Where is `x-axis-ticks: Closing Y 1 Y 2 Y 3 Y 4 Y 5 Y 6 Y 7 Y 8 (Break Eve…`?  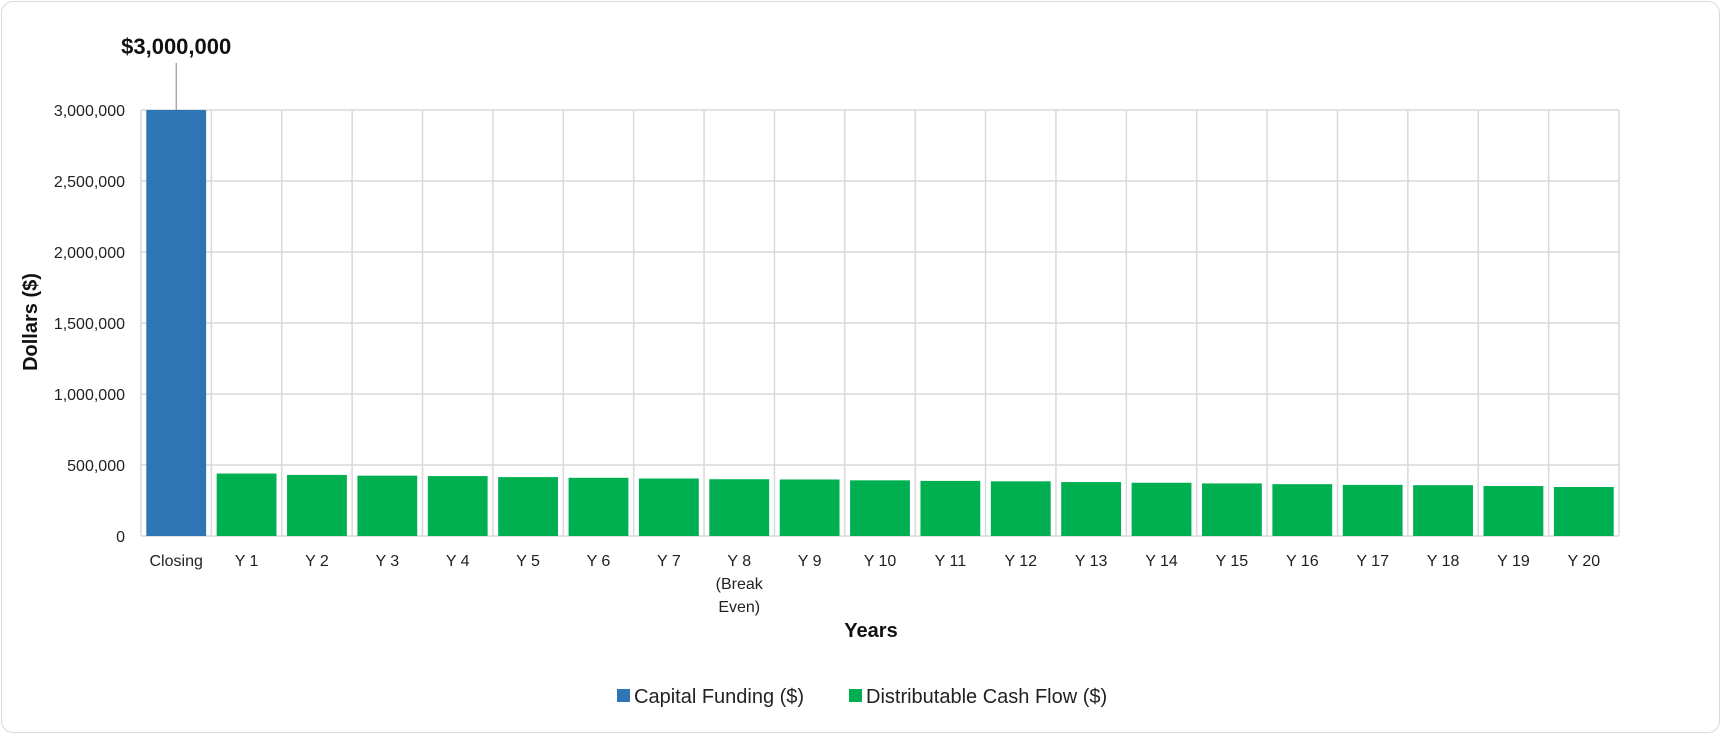 x-axis-ticks: Closing Y 1 Y 2 Y 3 Y 4 Y 5 Y 6 Y 7 Y 8 (Break Eve… is located at coordinates (875, 584).